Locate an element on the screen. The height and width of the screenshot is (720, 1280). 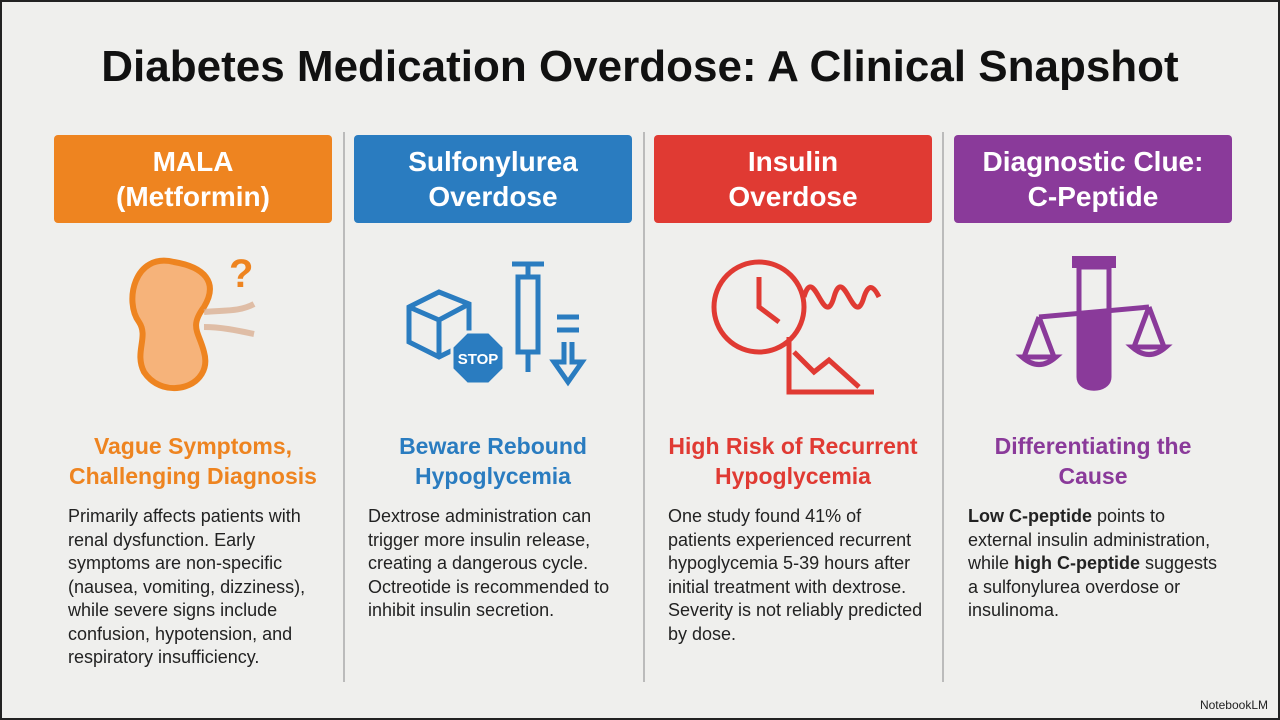
header-line: MALA is located at coordinates (193, 161).